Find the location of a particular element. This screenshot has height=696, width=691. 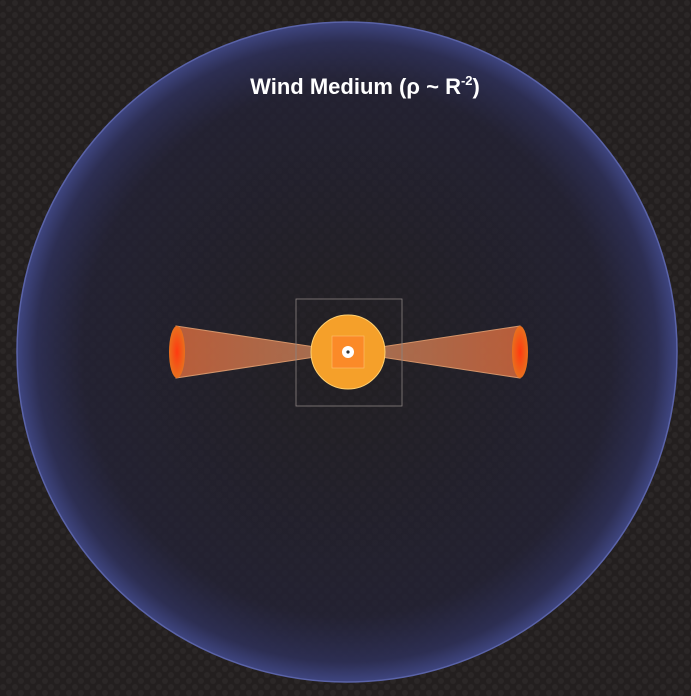

zoom-box is located at coordinates (349, 352).